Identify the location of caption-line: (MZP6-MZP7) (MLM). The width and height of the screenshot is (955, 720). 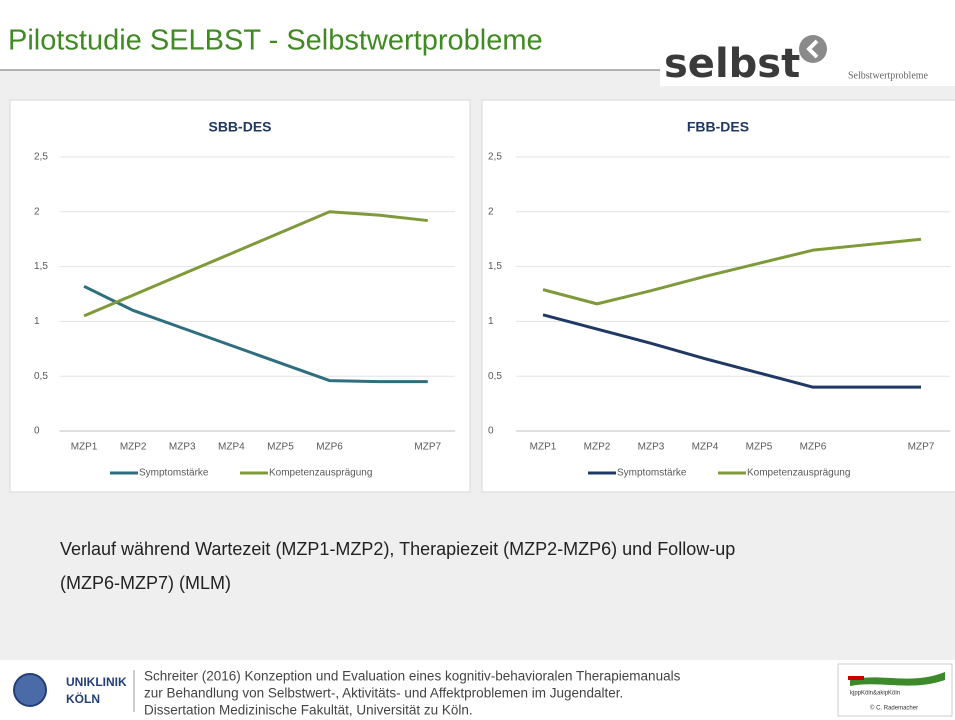
(145, 583).